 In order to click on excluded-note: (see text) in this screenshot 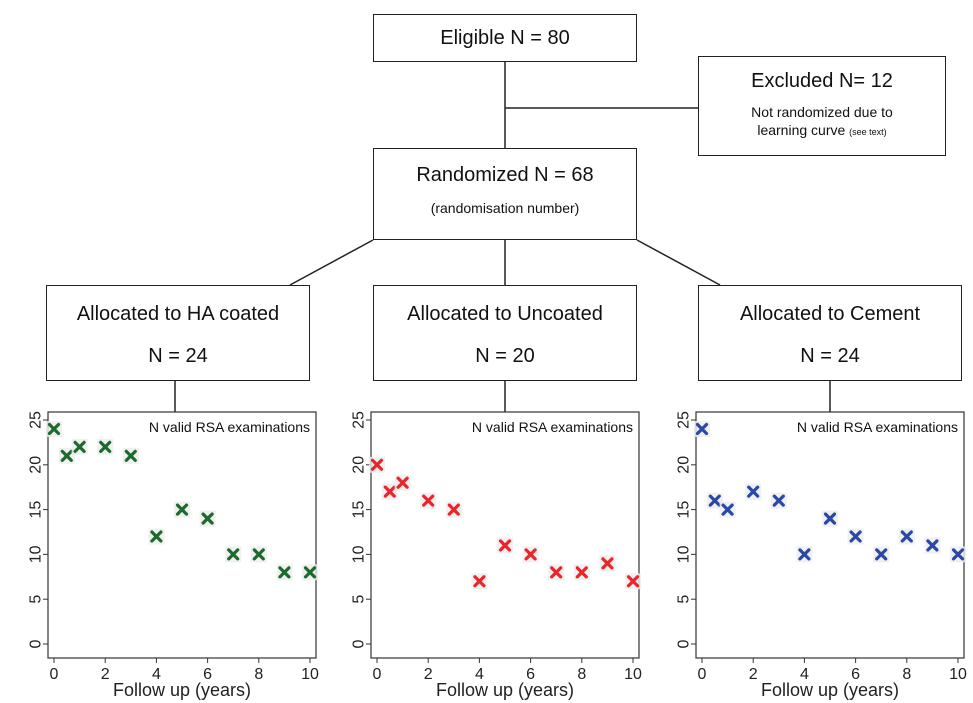, I will do `click(868, 132)`.